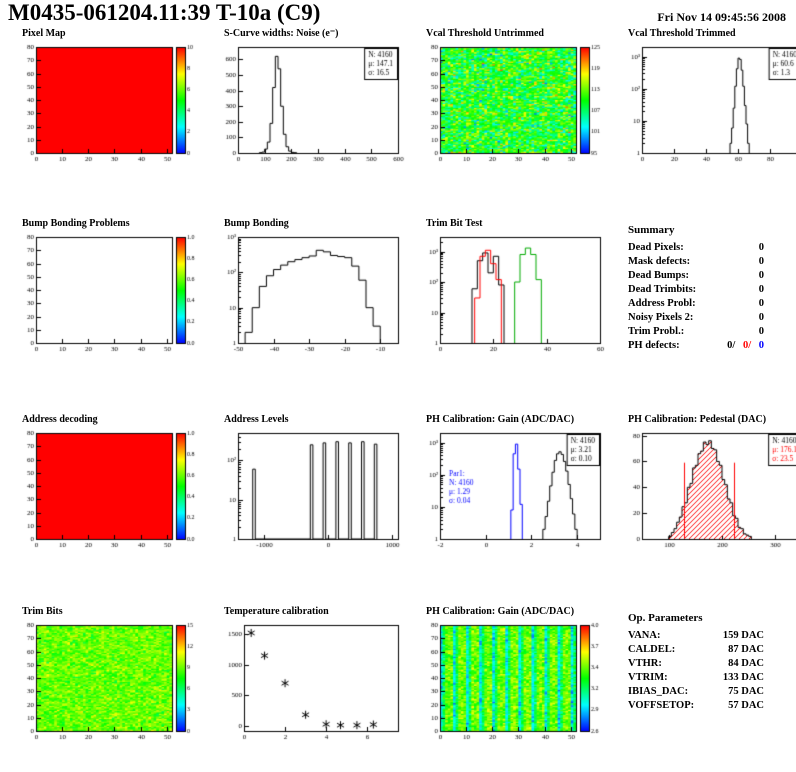 The height and width of the screenshot is (772, 796). I want to click on op-parameter-row: IBIAS_DAC: 75 DAC, so click(696, 692).